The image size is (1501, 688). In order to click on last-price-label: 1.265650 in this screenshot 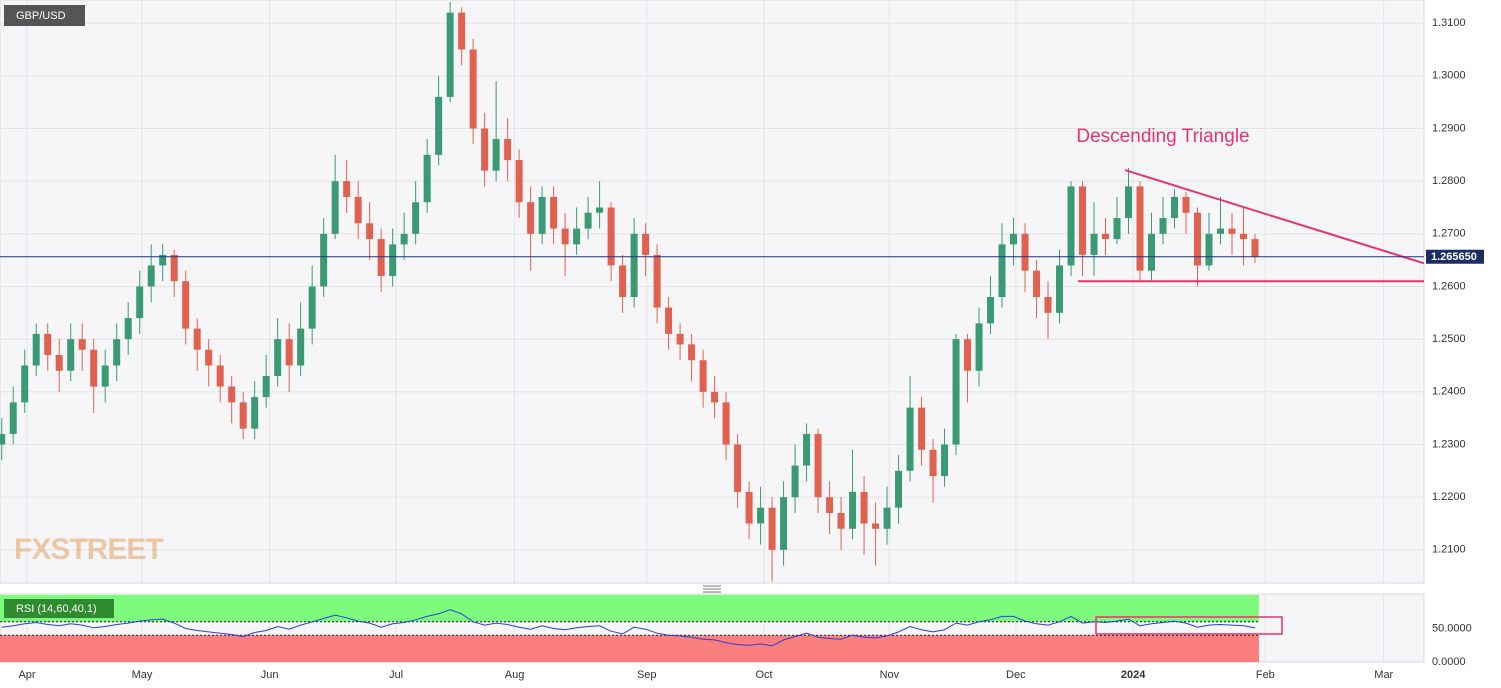, I will do `click(1454, 257)`.